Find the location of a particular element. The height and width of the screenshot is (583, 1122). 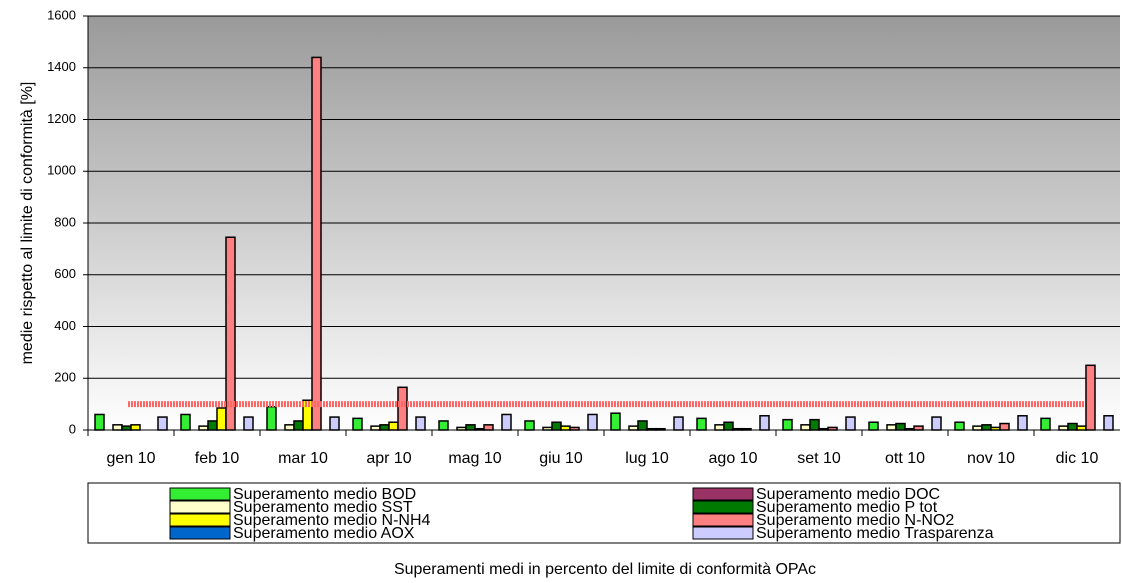

legend-label: Superamento medio SST is located at coordinates (323, 507).